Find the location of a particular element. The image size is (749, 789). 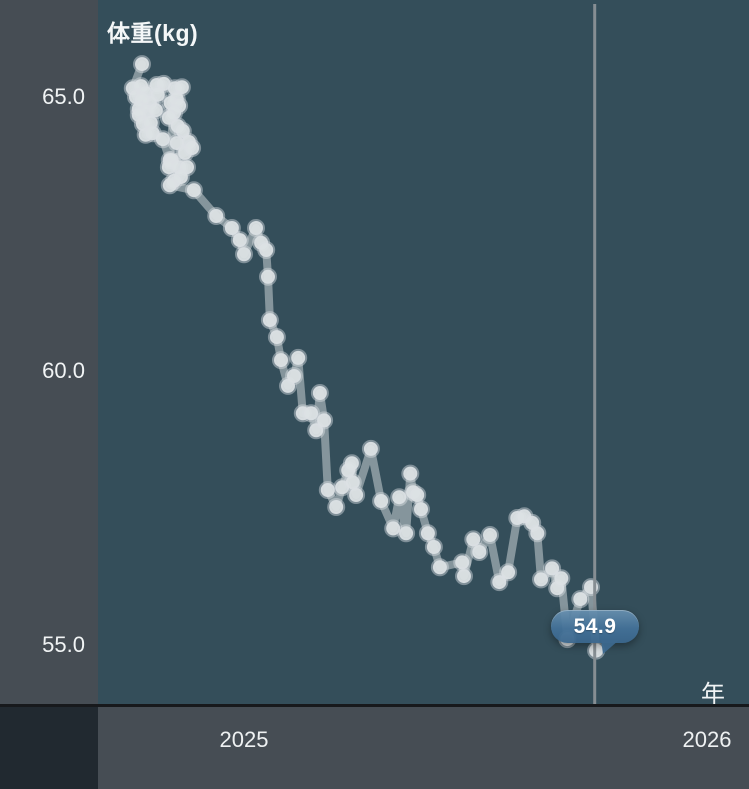

x-axis-band is located at coordinates (423, 748).